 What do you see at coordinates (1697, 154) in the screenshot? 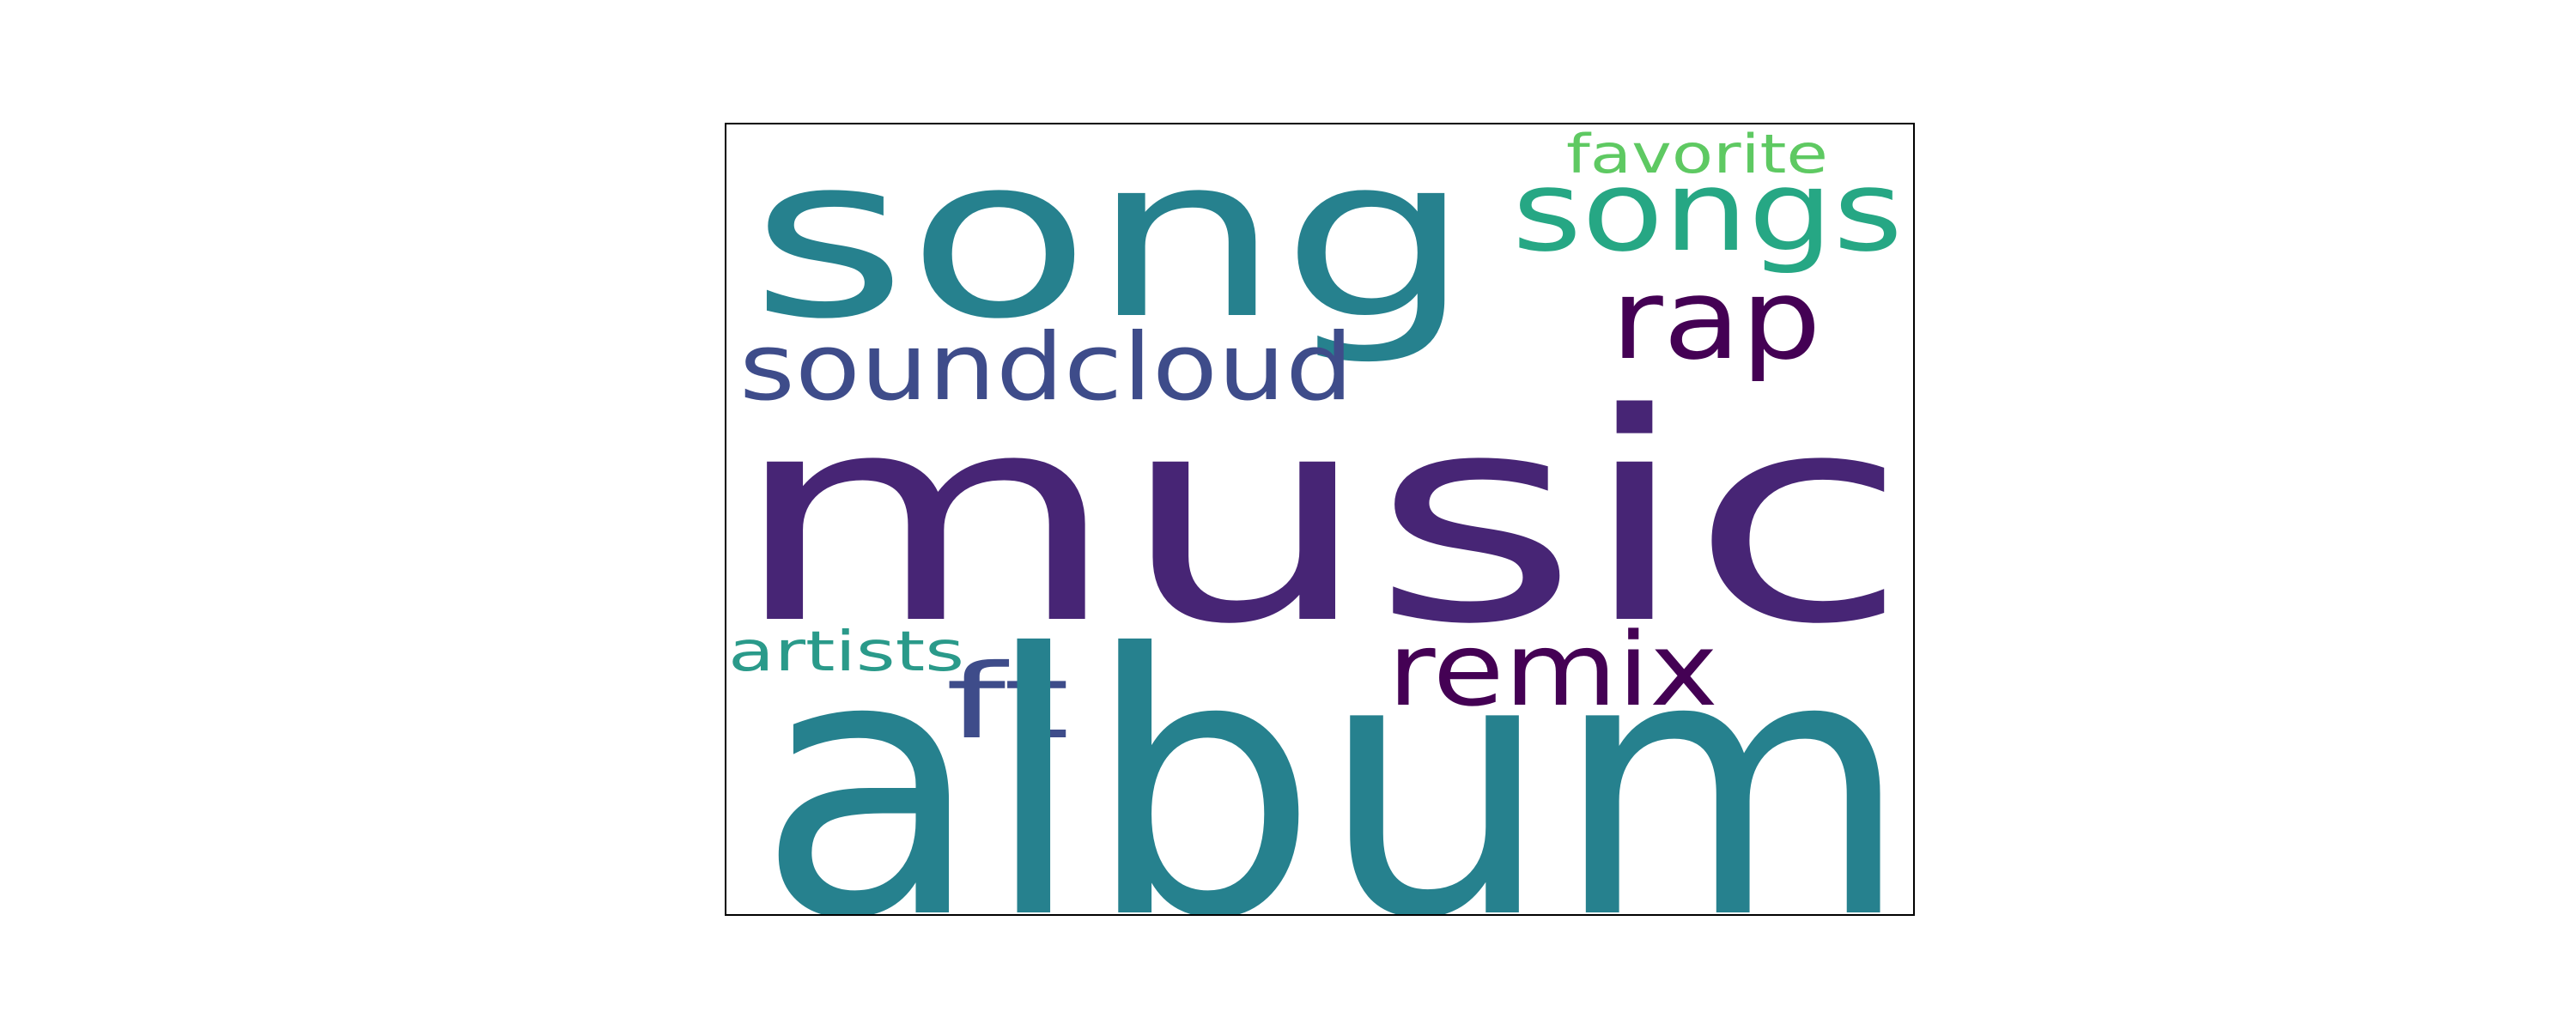
I see `word-favorite: favorite` at bounding box center [1697, 154].